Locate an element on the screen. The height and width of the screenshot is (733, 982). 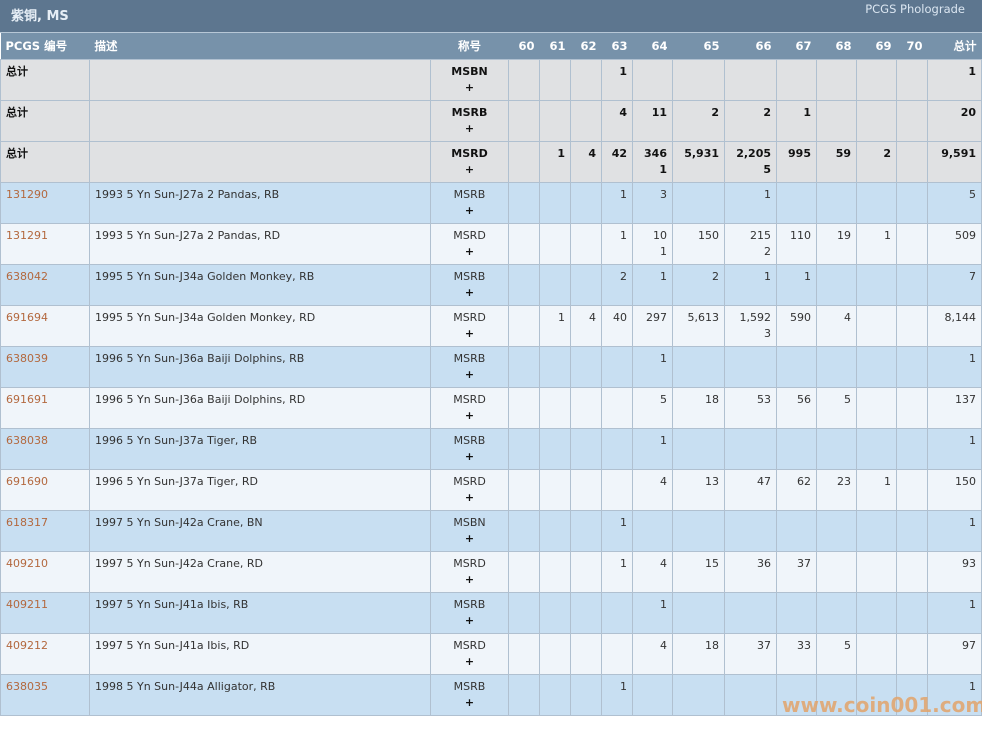
grade-count: 346 is located at coordinates (655, 153).